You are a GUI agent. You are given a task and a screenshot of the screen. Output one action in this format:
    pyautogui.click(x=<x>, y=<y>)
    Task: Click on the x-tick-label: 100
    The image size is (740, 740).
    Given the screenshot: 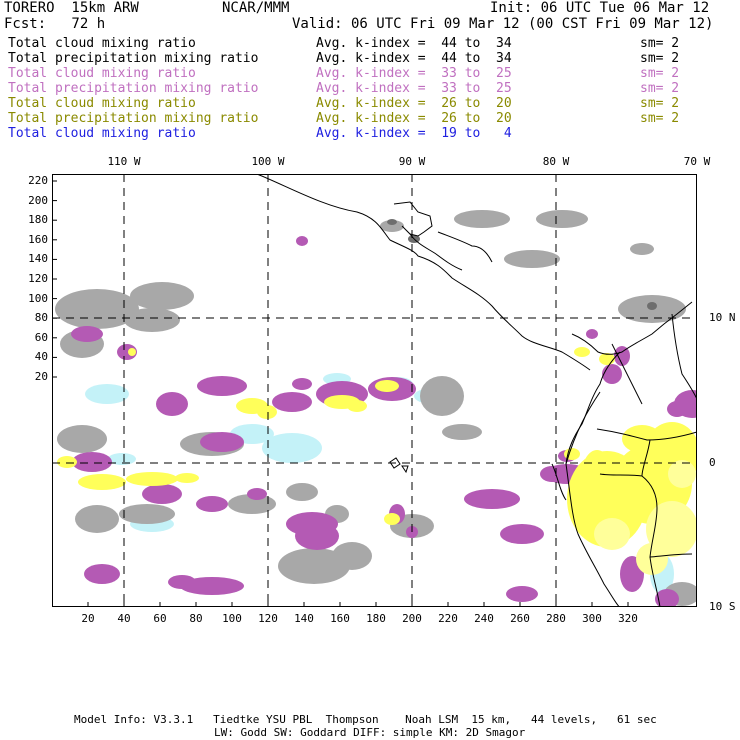 What is the action you would take?
    pyautogui.click(x=232, y=618)
    